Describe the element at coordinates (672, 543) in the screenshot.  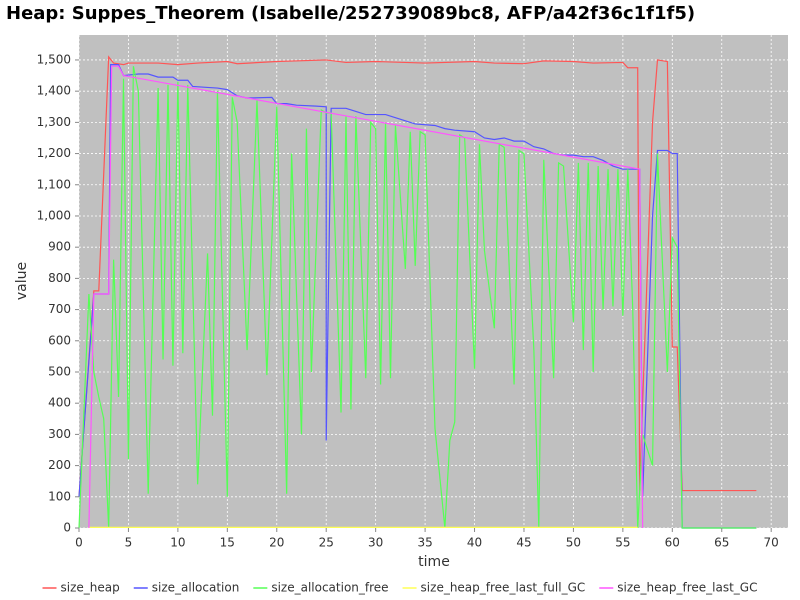
I see `x-tick-label: 60` at that location.